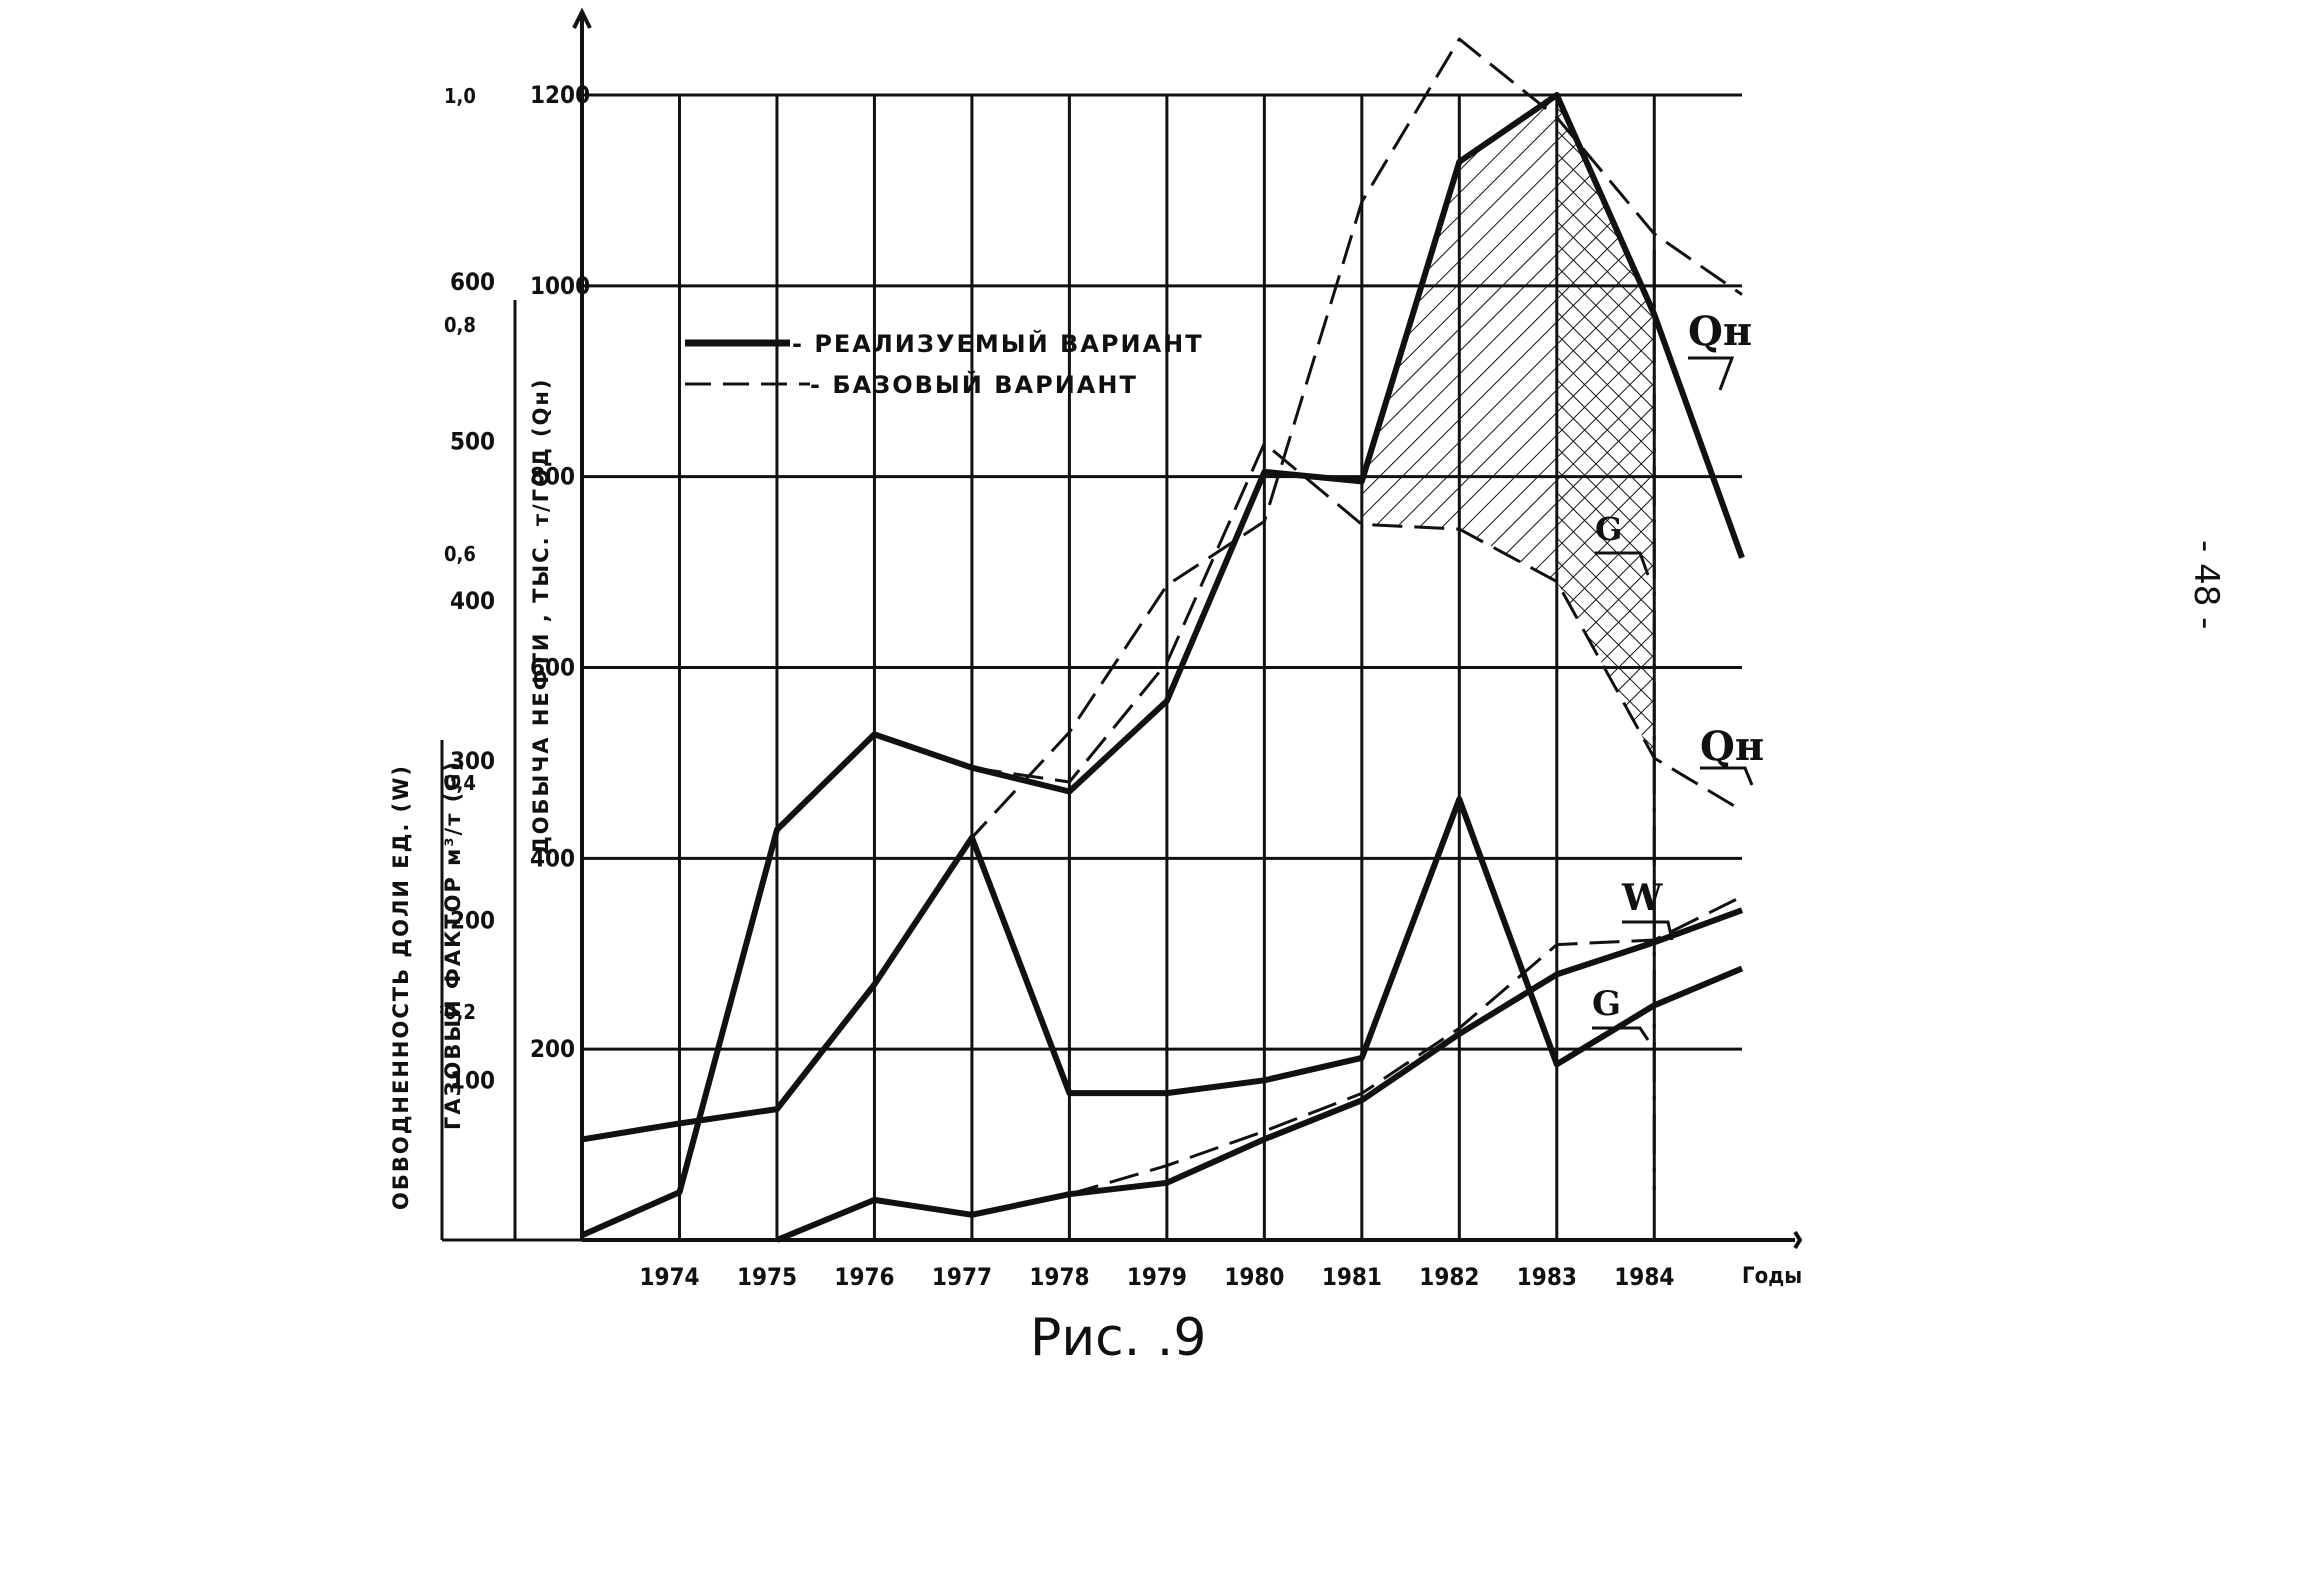 The height and width of the screenshot is (1570, 2316). Describe the element at coordinates (452, 945) in the screenshot. I see `gas-axis-label: ГАЗОВЫЙ ФАКТОР м³/т (G)` at that location.